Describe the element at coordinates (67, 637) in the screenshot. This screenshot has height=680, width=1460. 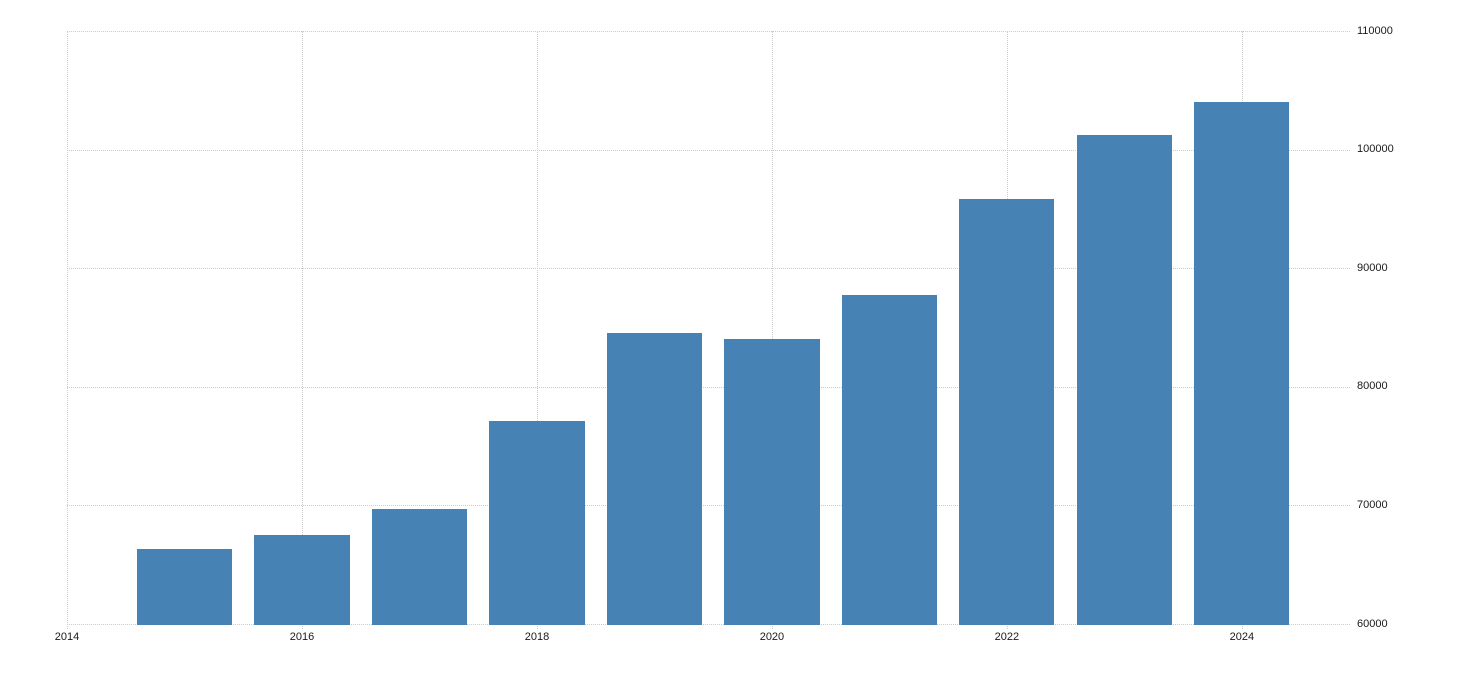
I see `x-axis-tick-label: 2014` at that location.